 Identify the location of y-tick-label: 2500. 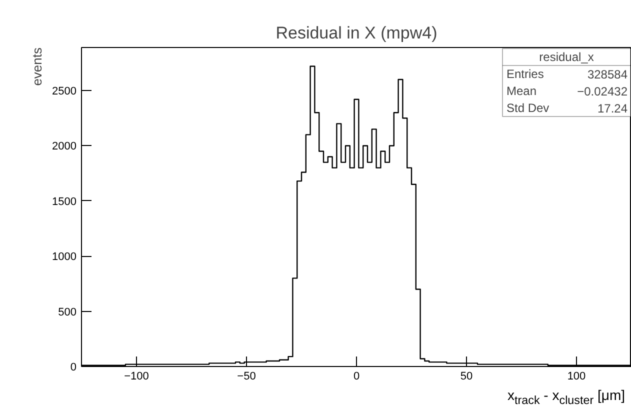
(64, 92).